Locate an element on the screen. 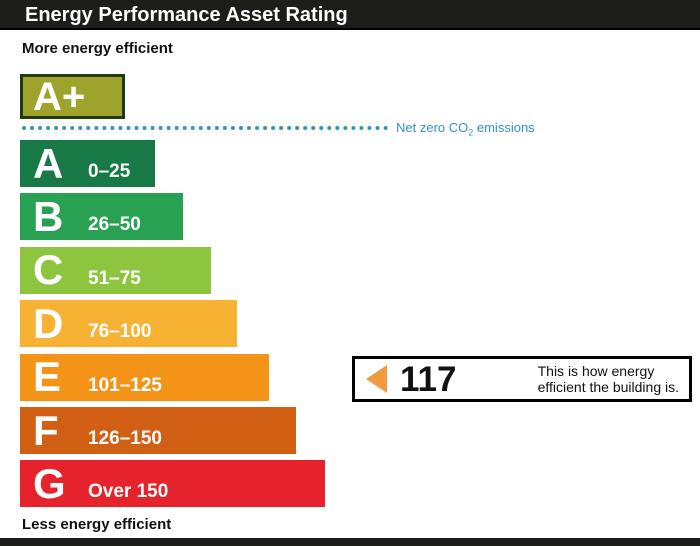  less-efficient-label: Less energy efficient is located at coordinates (97, 524).